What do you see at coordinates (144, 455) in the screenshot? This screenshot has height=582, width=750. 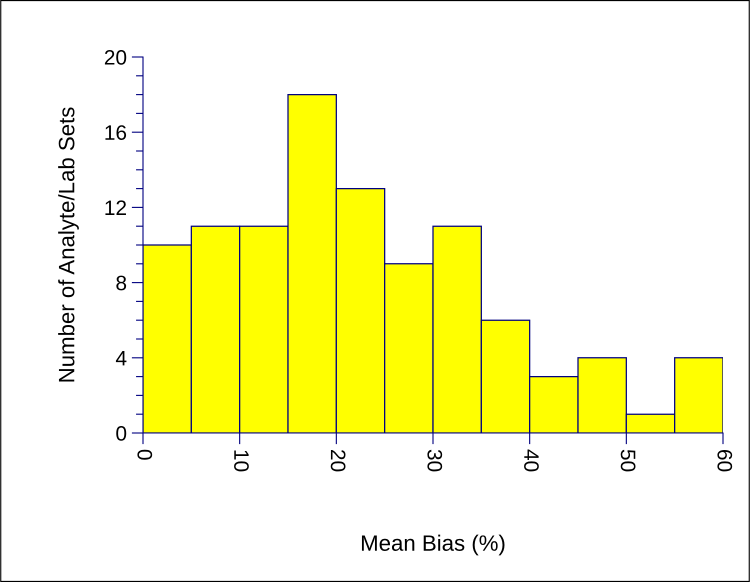 I see `x-tick-label: 0` at bounding box center [144, 455].